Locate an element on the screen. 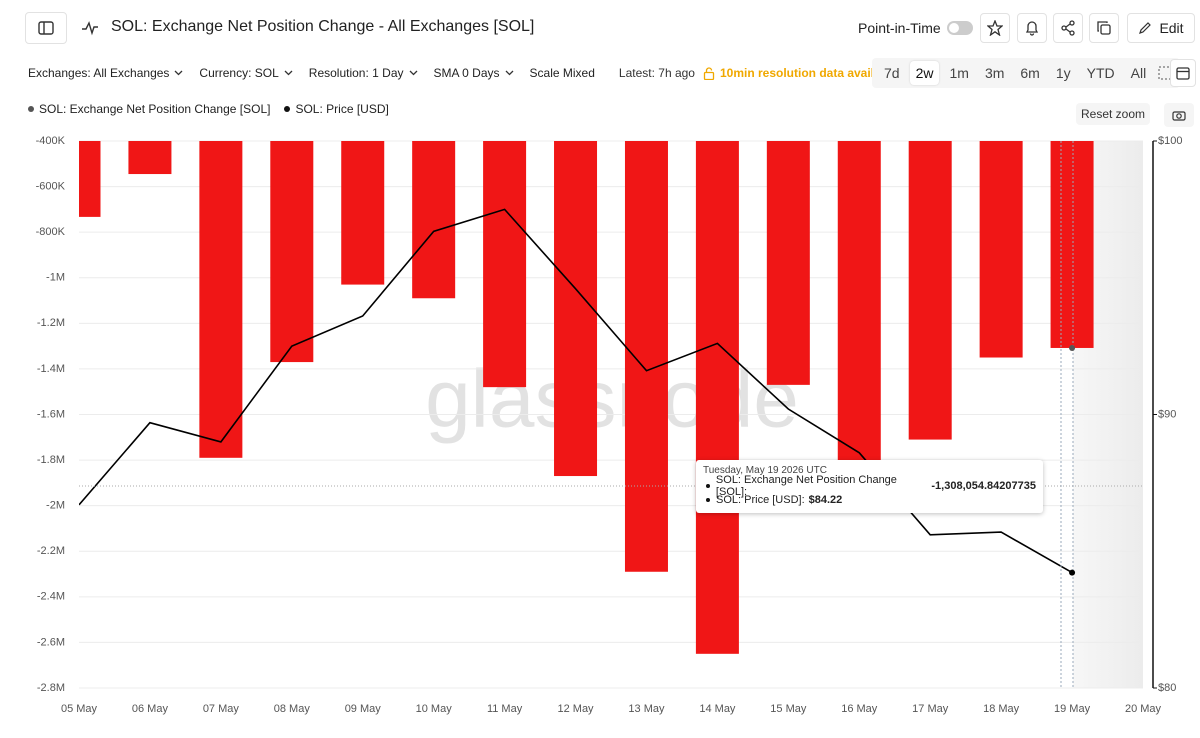 This screenshot has width=1200, height=738. scale-toggle: Scale Mixed is located at coordinates (562, 73).